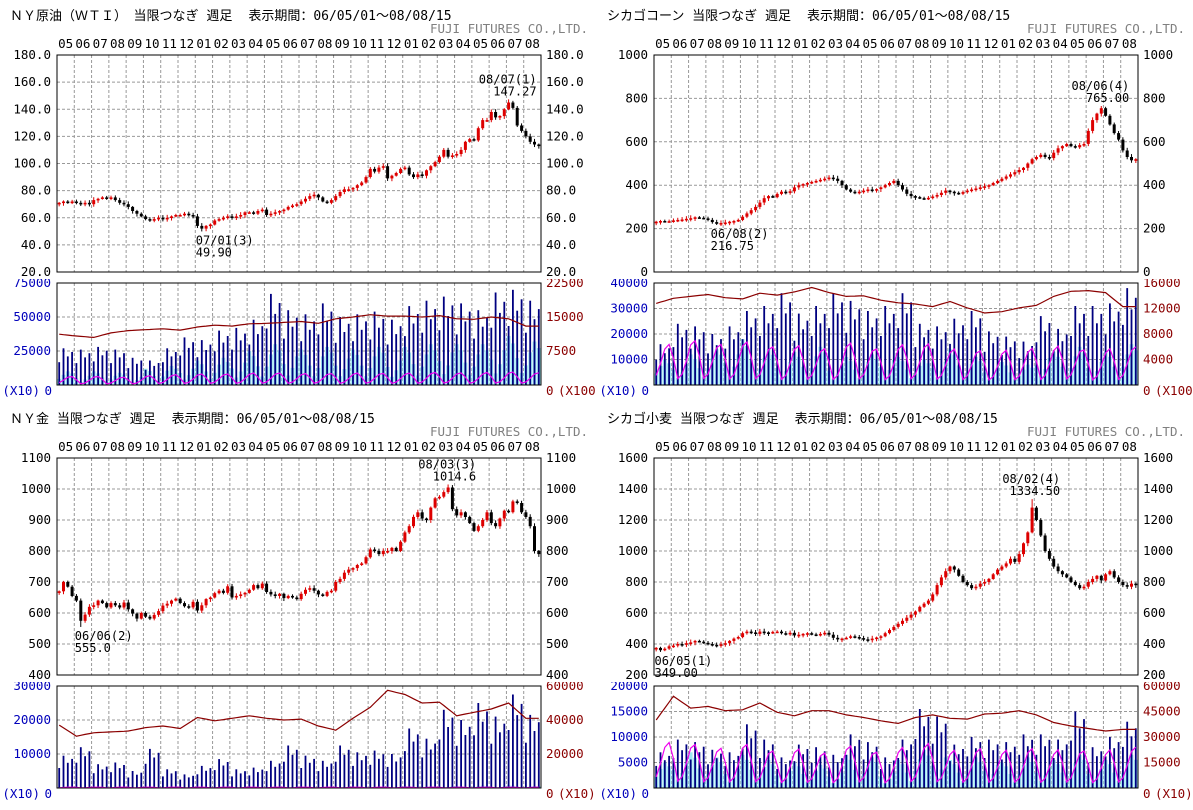  Describe the element at coordinates (1158, 54) in the screenshot. I see `price-tick-right: 1000` at that location.